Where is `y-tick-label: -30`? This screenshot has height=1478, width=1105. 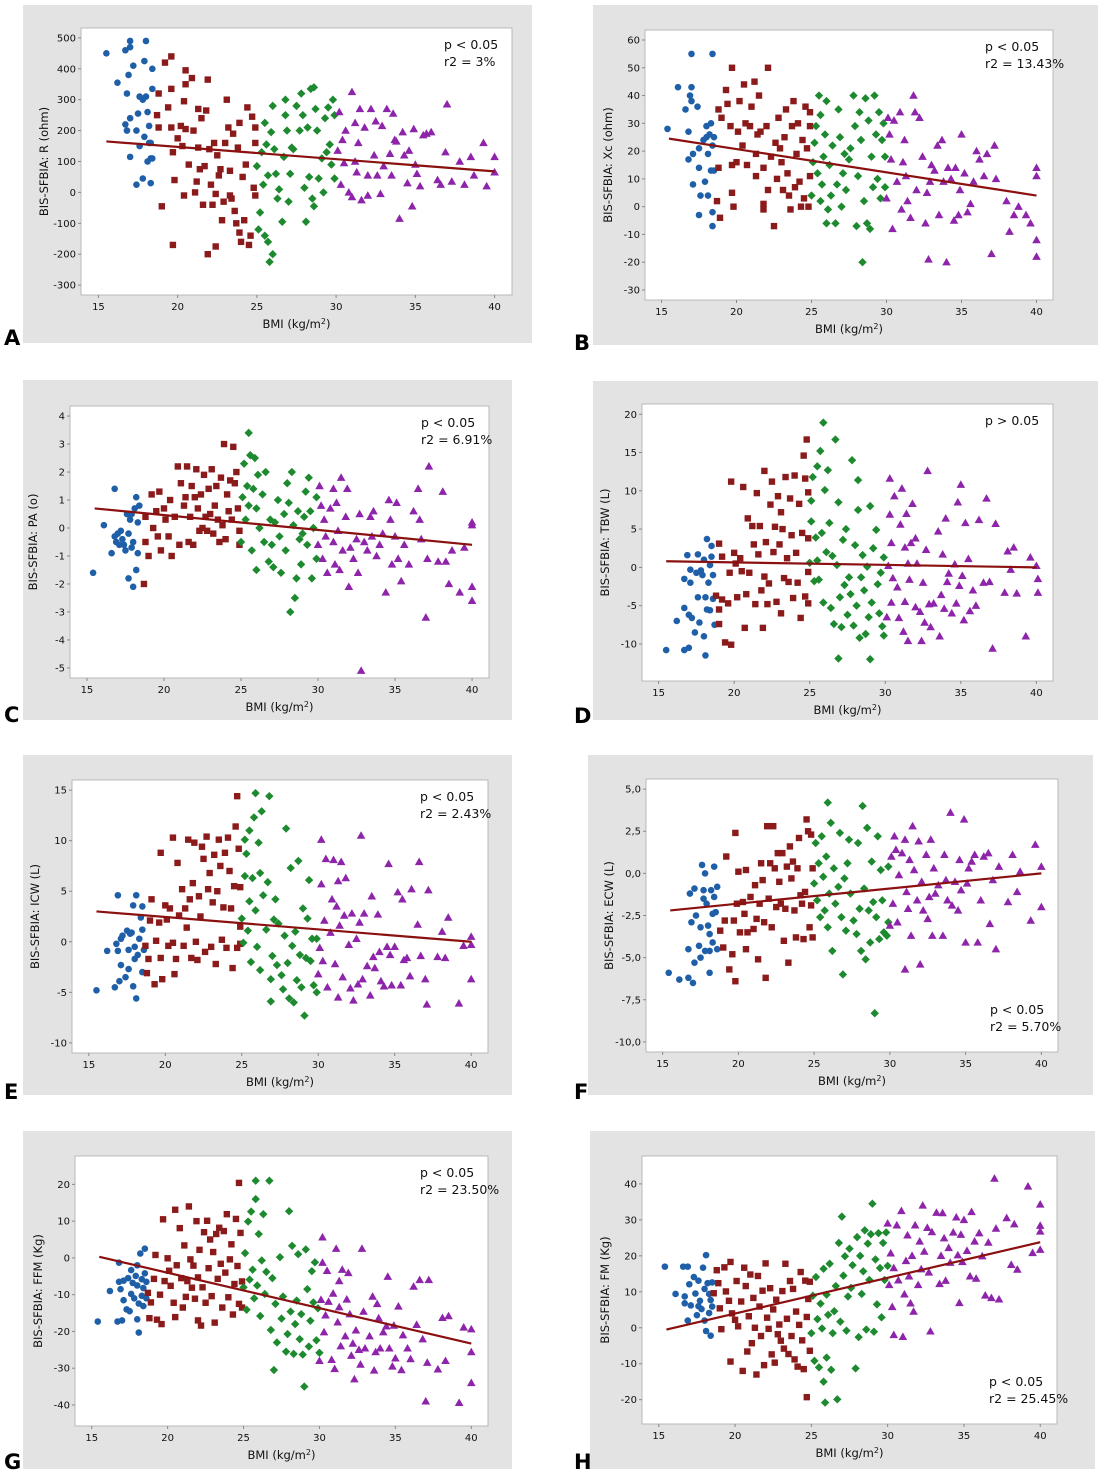 y-tick-label: -30 is located at coordinates (62, 1369).